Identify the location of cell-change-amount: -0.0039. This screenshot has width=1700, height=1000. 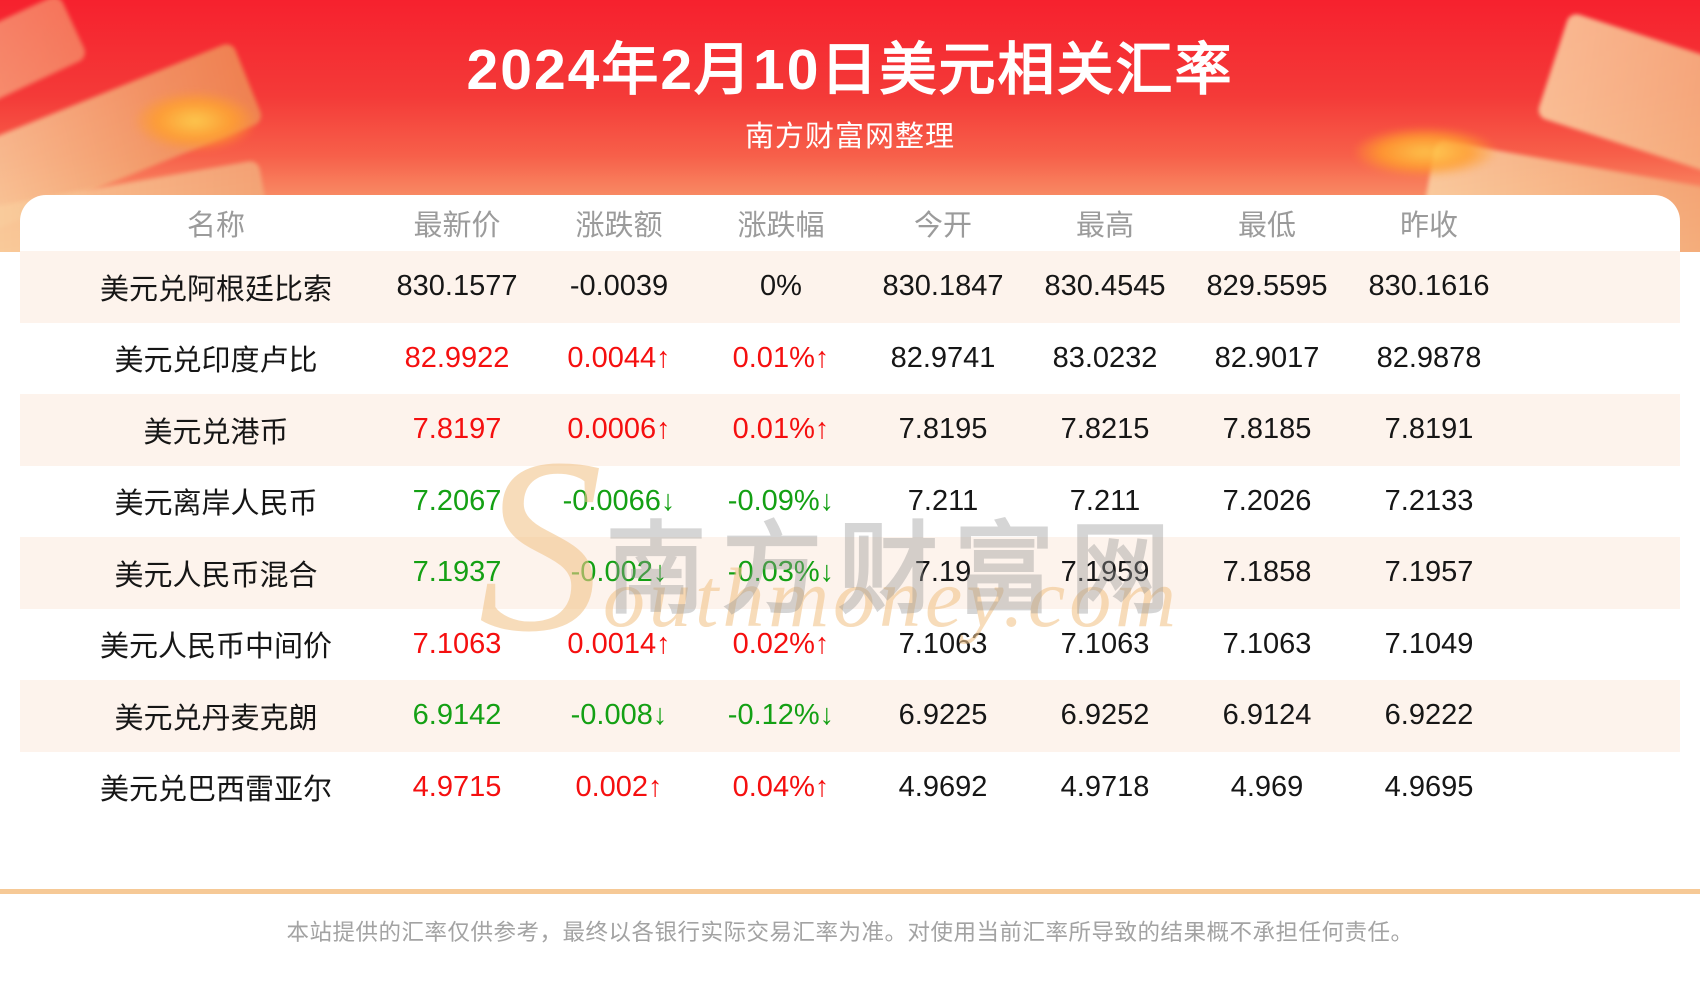
(619, 286).